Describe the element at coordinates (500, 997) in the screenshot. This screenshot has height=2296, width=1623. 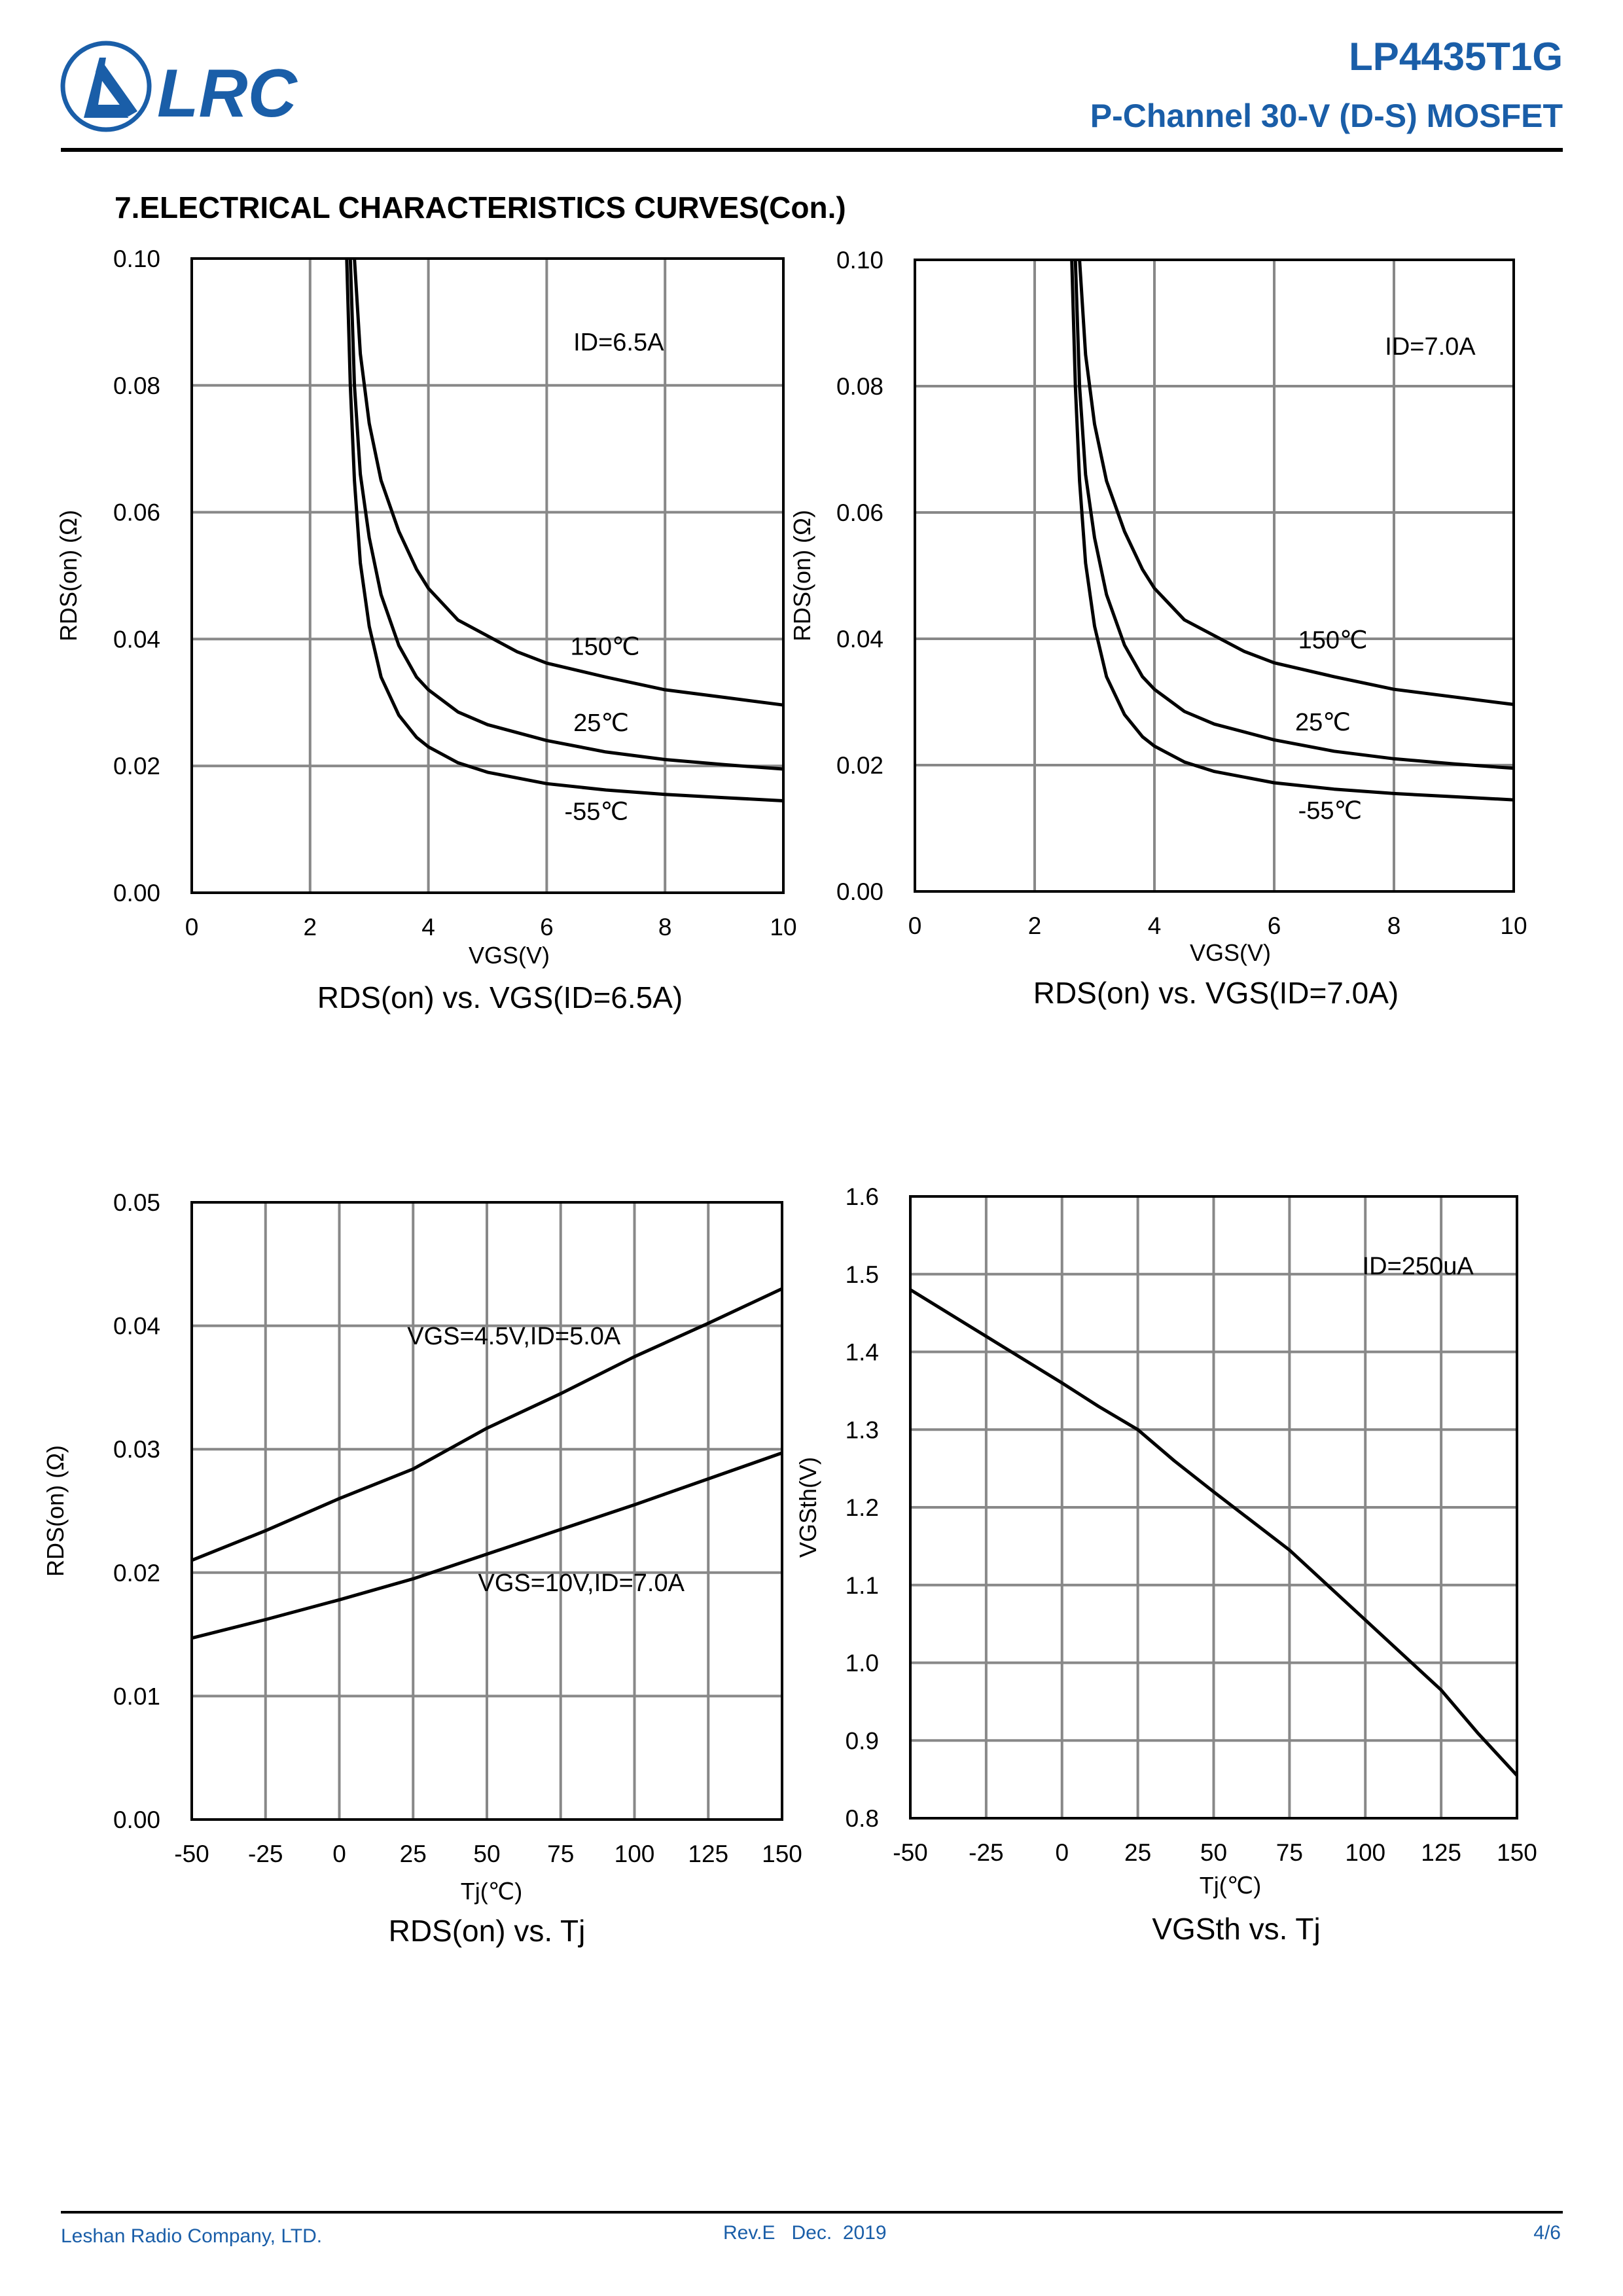
I see `chart-title: RDS(on) vs. VGS(ID=6.5A)` at that location.